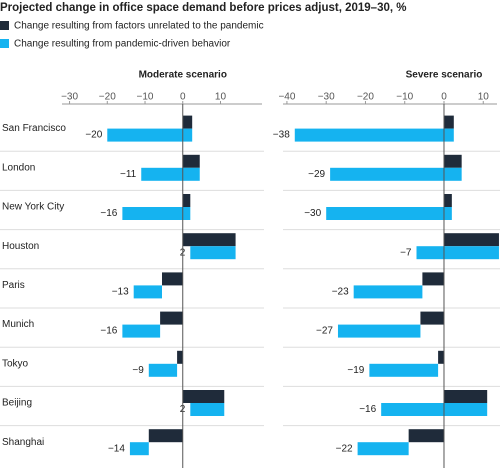 This screenshot has height=473, width=500. I want to click on category-label: Houston, so click(20, 246).